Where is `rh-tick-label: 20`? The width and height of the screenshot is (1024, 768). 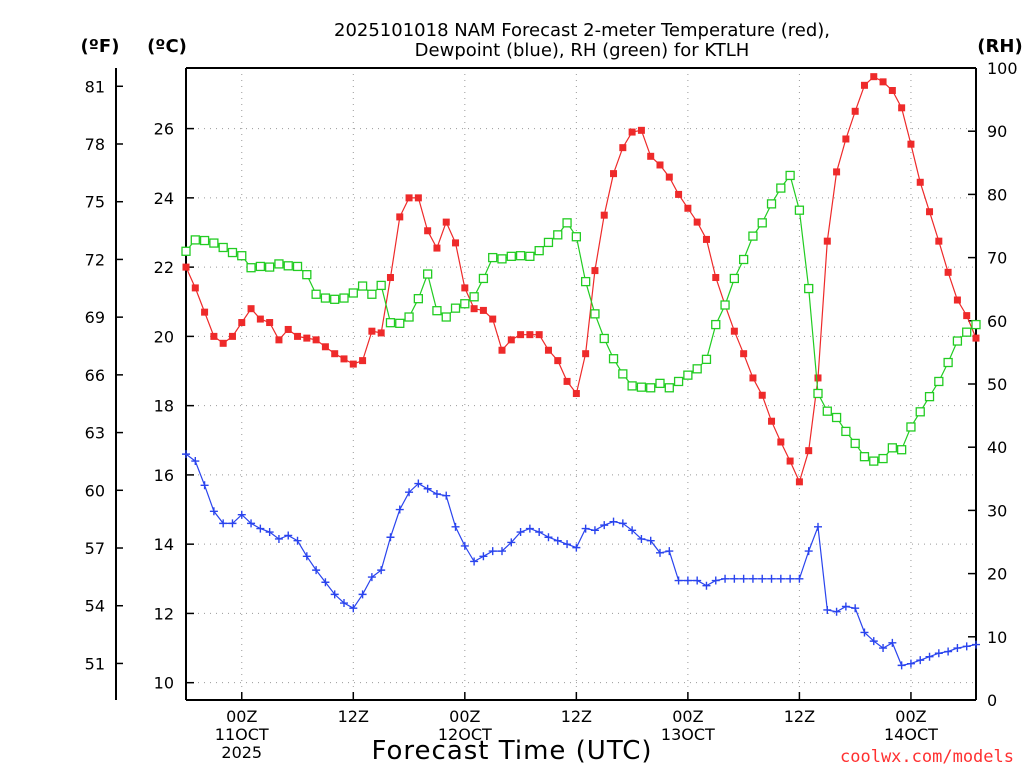 rh-tick-label: 20 is located at coordinates (997, 574).